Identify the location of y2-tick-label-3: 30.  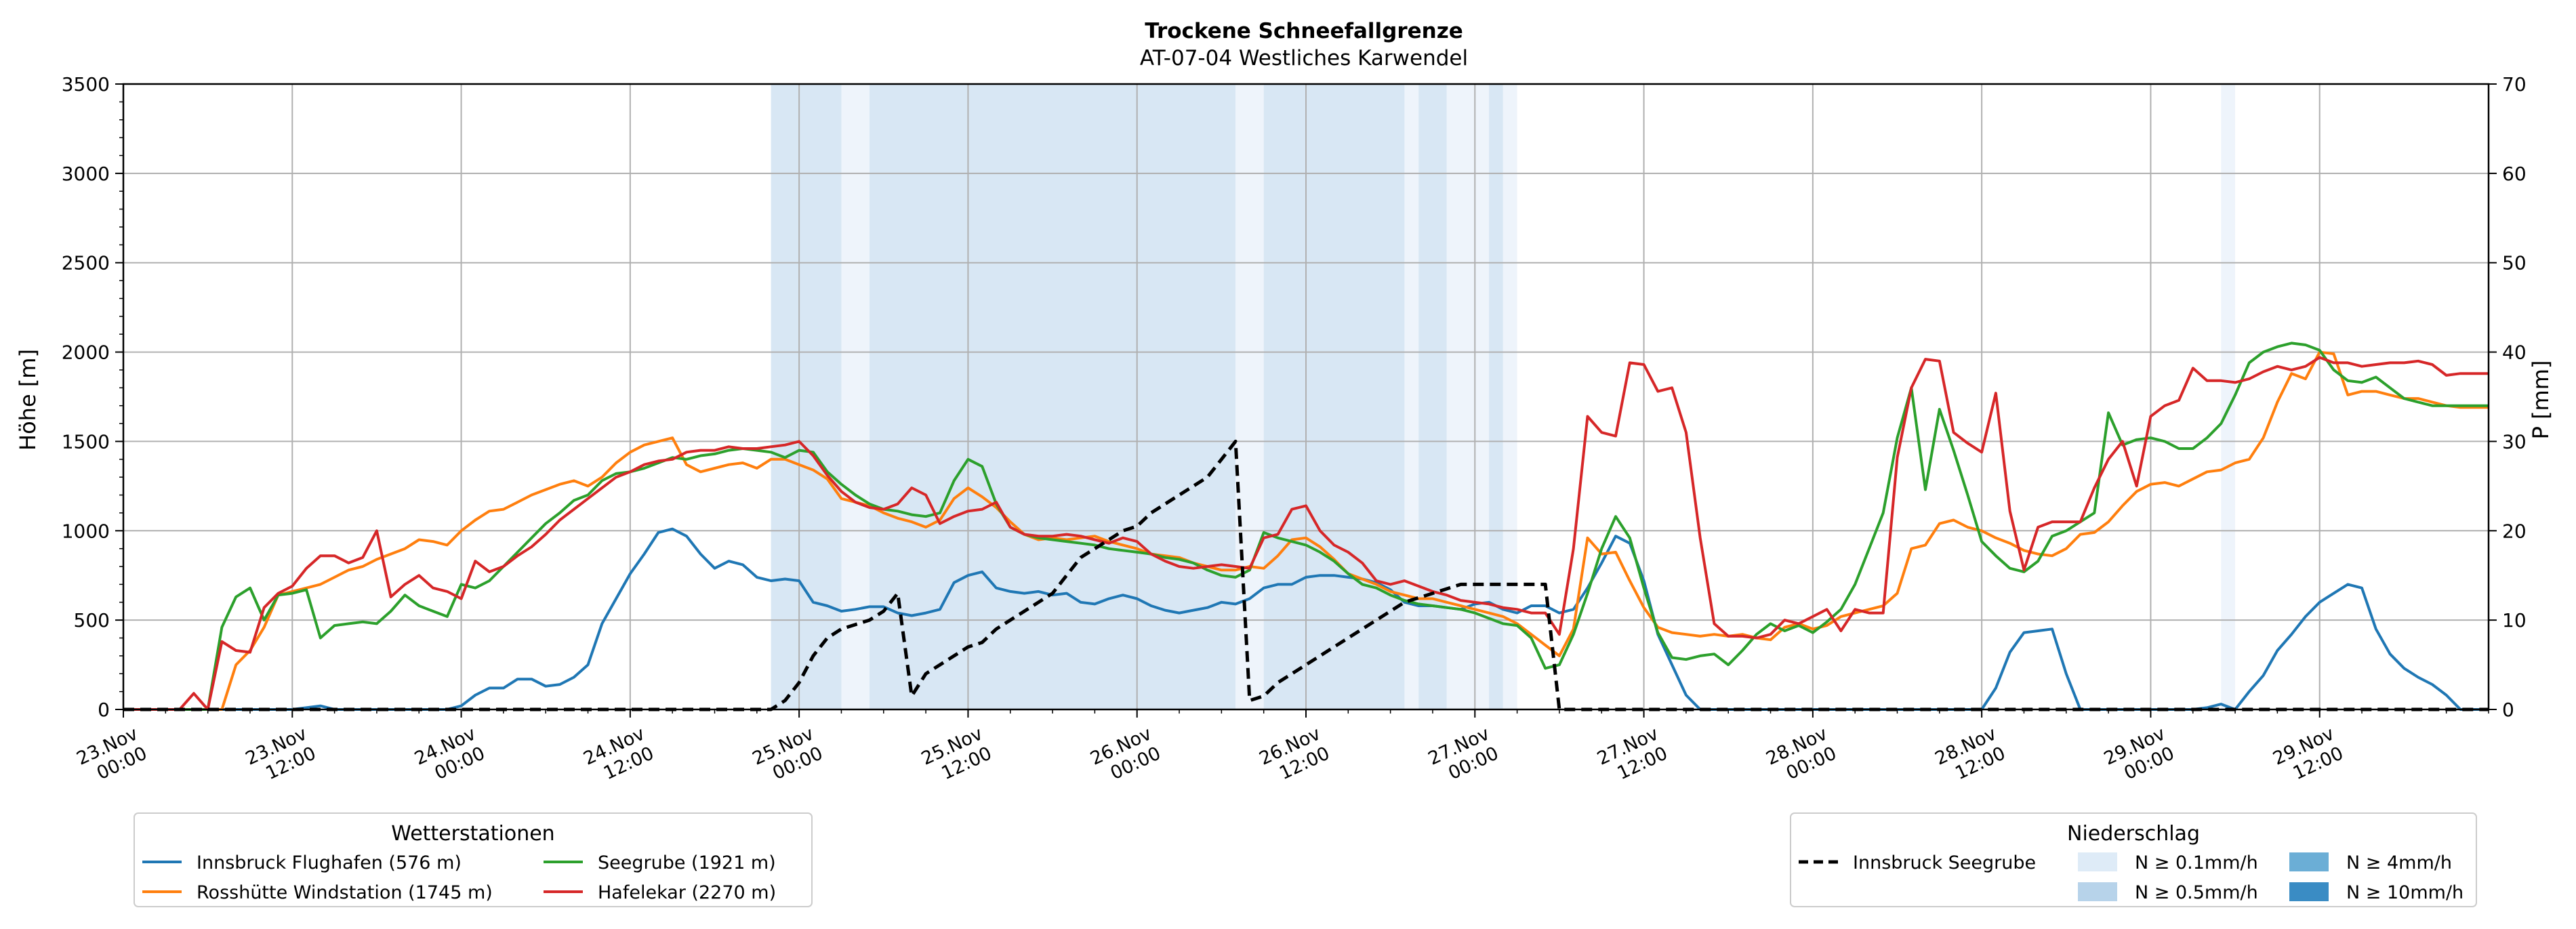
(2514, 441).